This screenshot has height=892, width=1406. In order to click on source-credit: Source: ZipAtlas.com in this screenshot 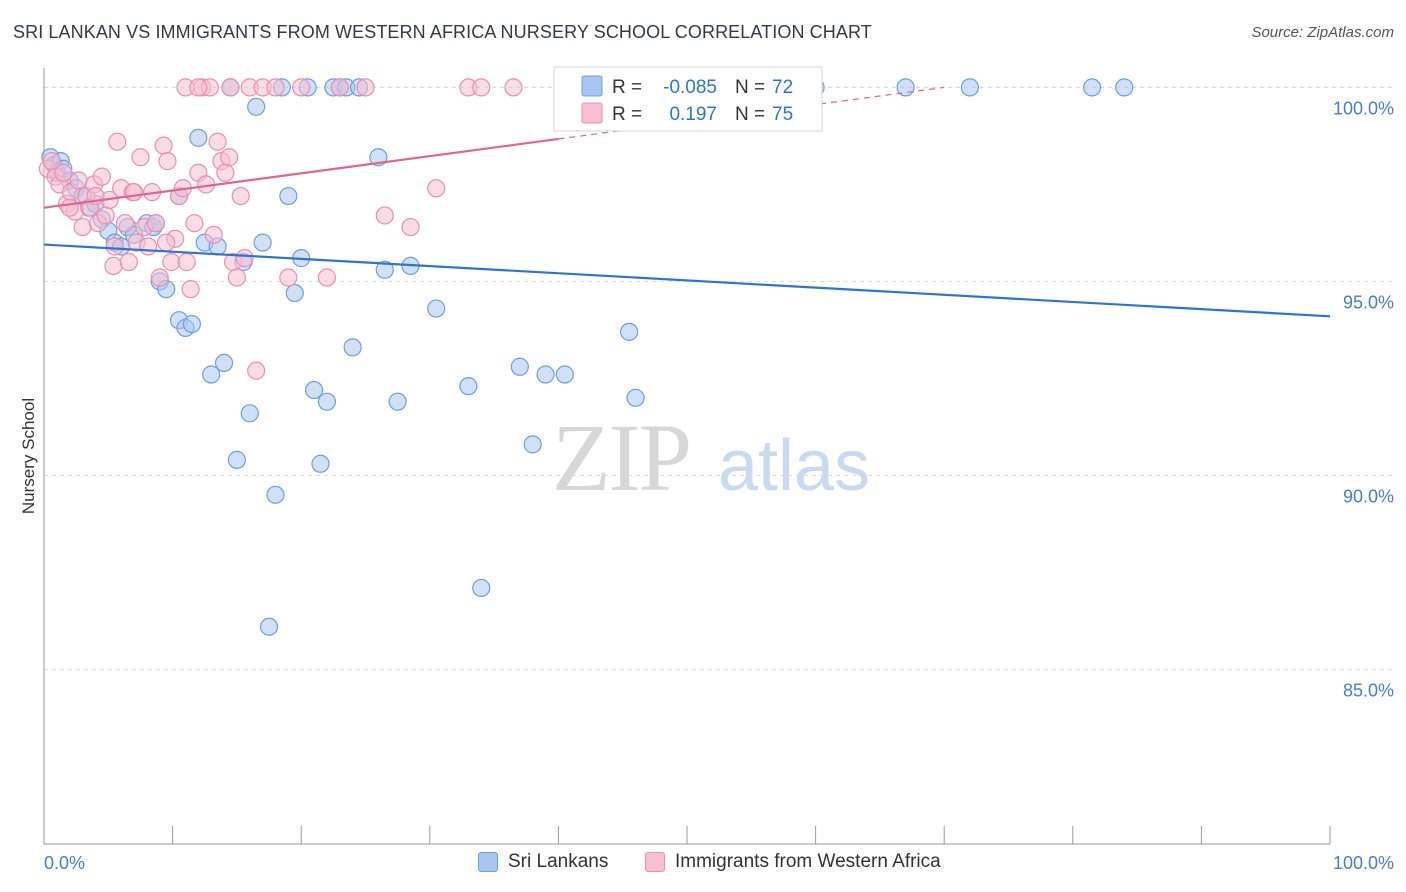, I will do `click(1322, 32)`.